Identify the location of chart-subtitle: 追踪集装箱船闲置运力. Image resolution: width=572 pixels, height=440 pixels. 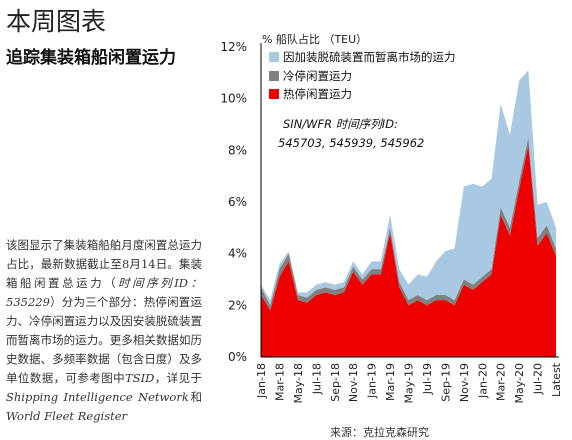
(91, 58).